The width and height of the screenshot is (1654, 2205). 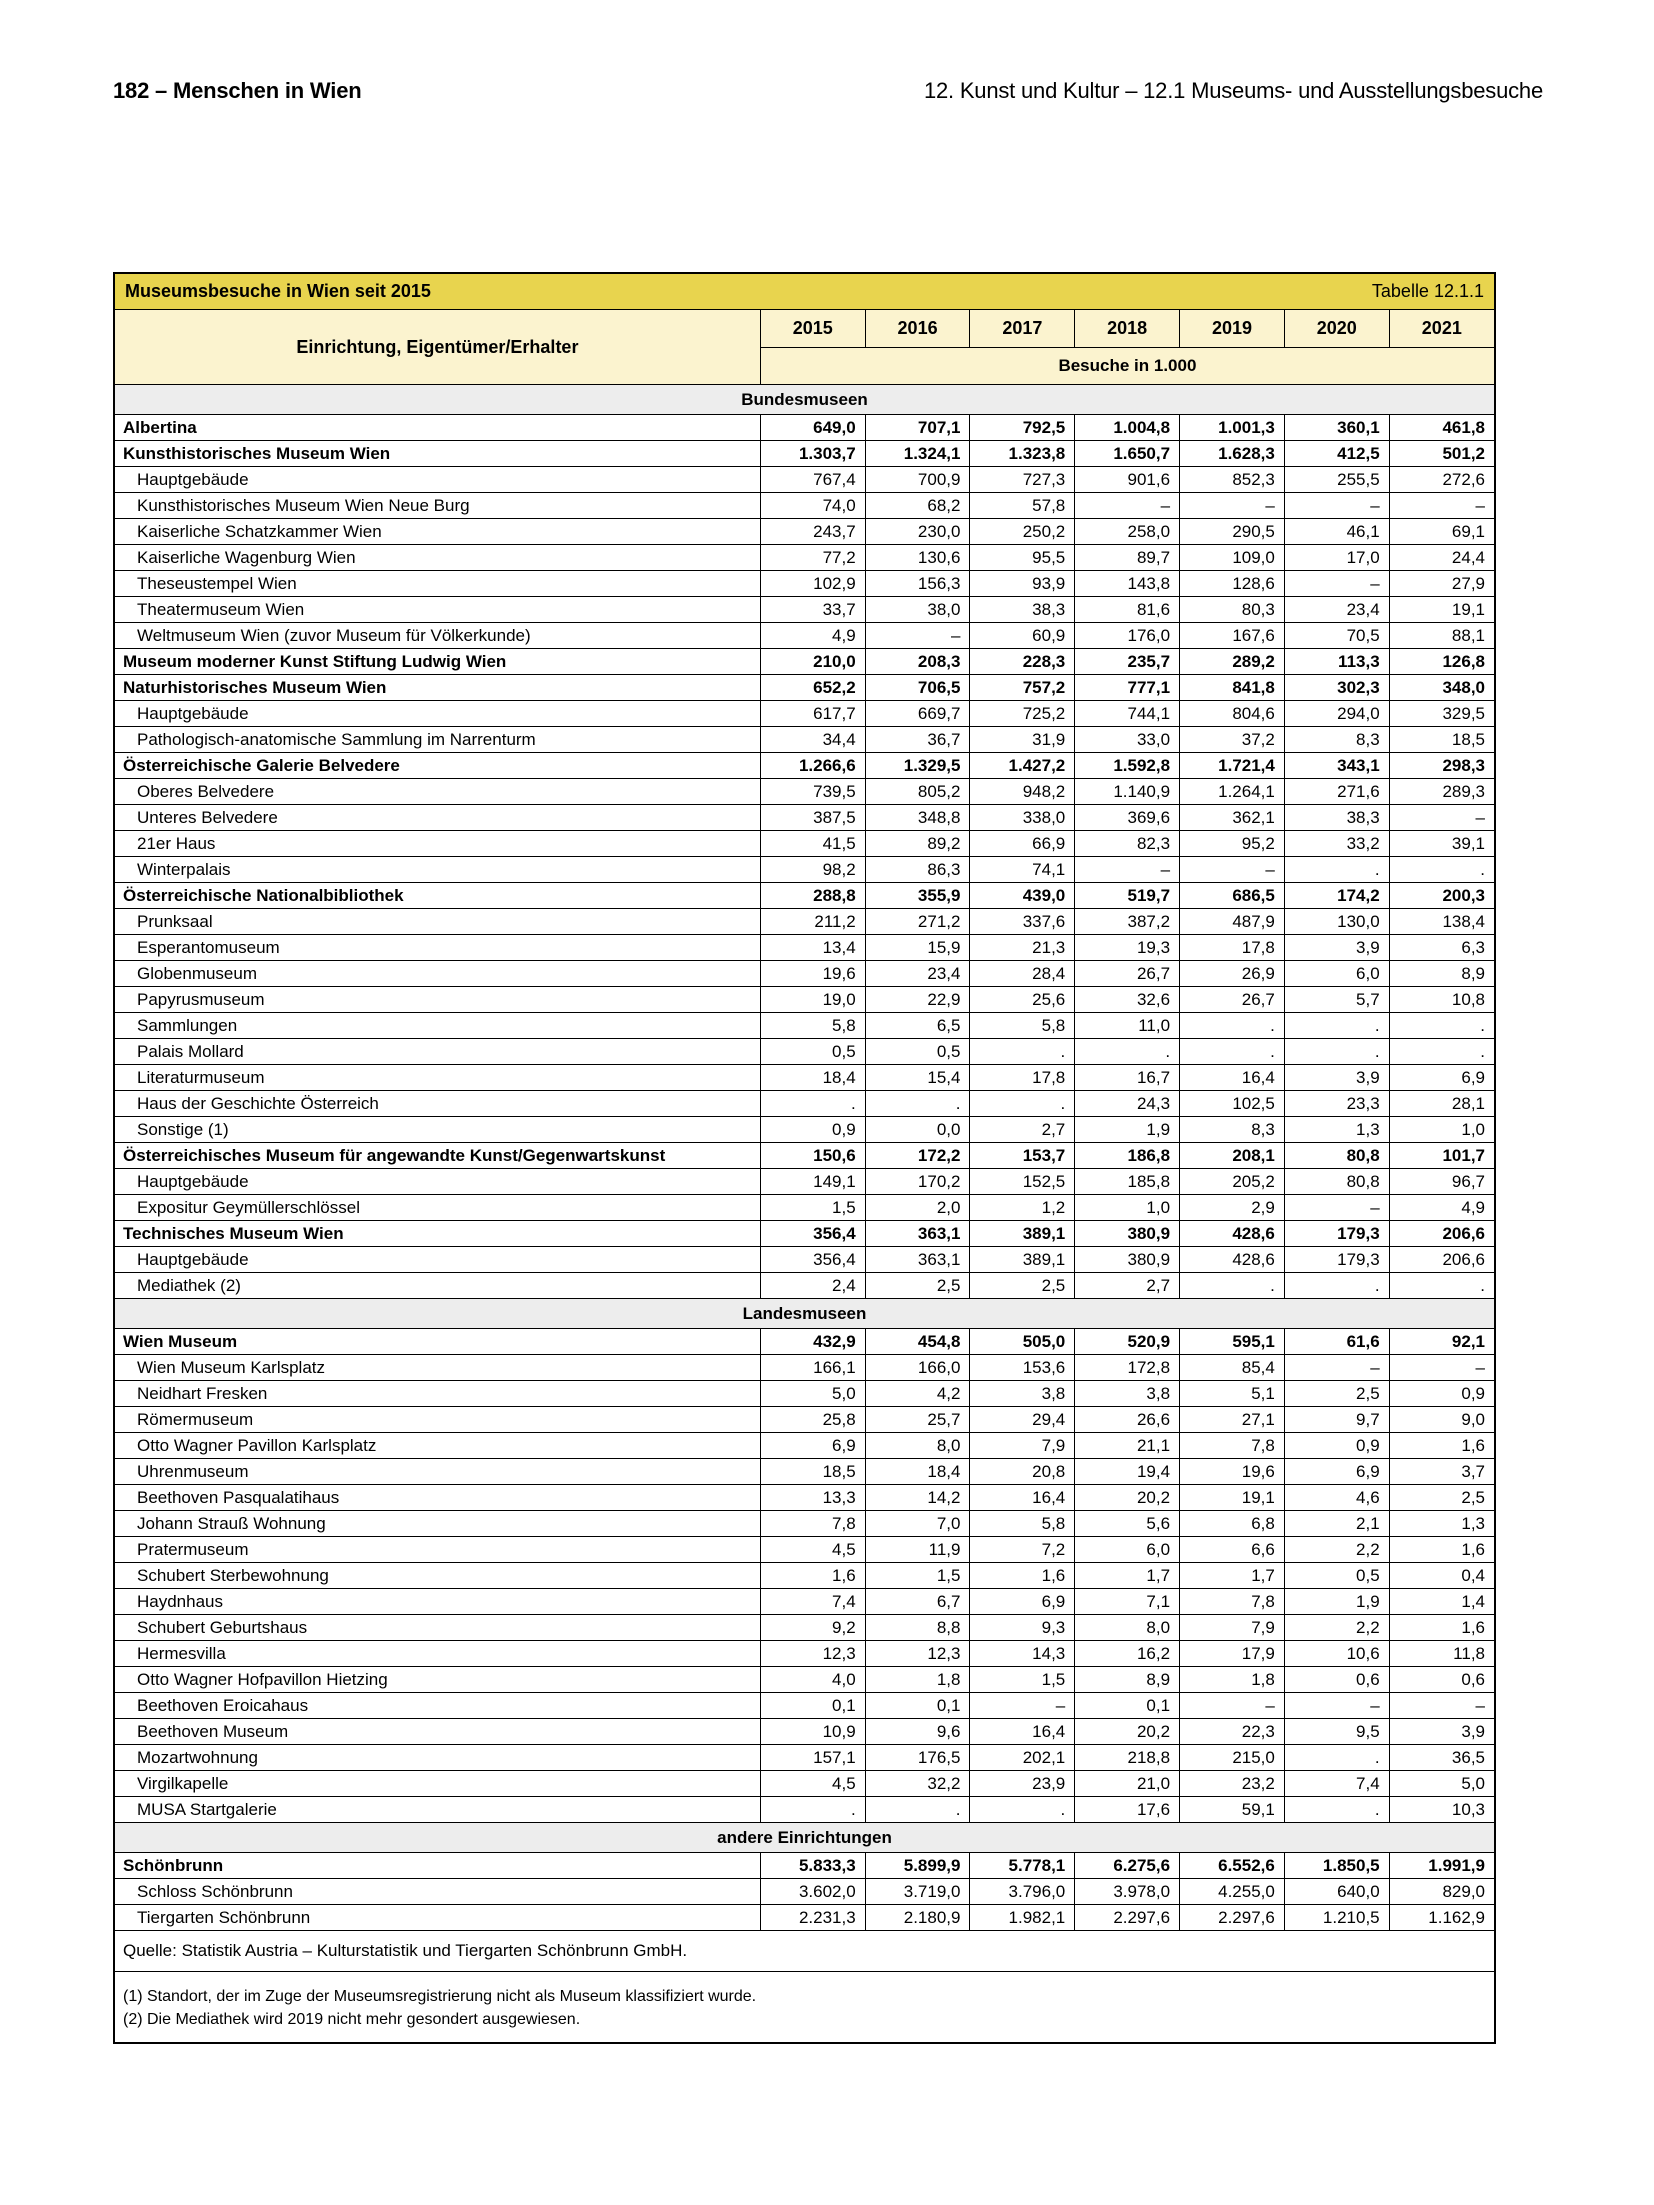 What do you see at coordinates (1232, 1233) in the screenshot?
I see `value-cell: 428,6` at bounding box center [1232, 1233].